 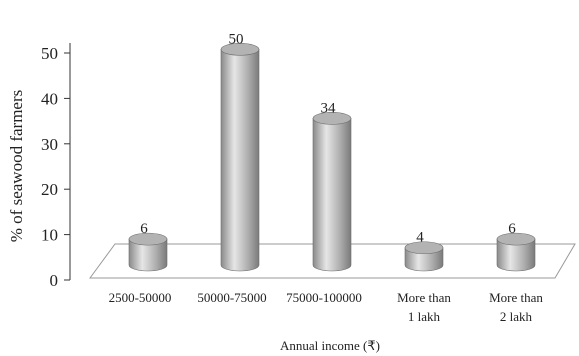 I want to click on chart-floor, so click(x=332, y=261).